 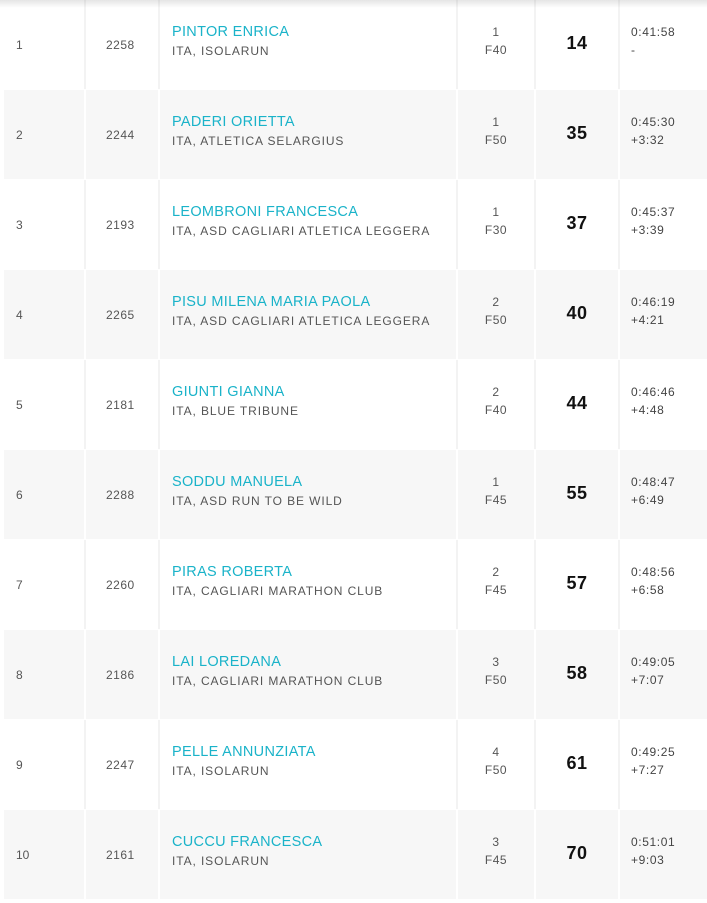 What do you see at coordinates (577, 583) in the screenshot?
I see `points-cell: 57` at bounding box center [577, 583].